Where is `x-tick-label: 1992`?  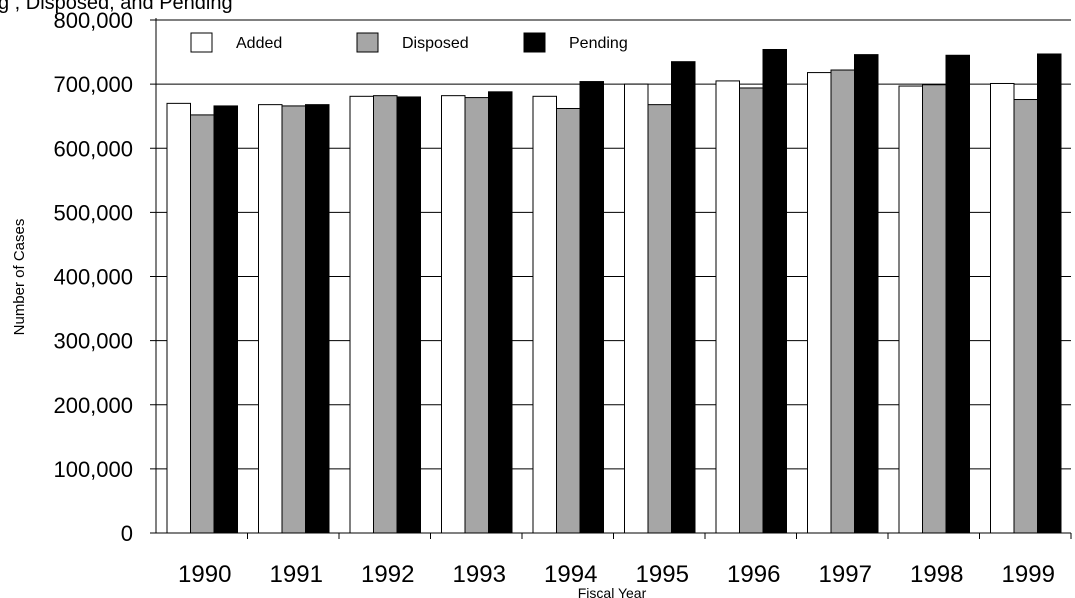 x-tick-label: 1992 is located at coordinates (387, 574).